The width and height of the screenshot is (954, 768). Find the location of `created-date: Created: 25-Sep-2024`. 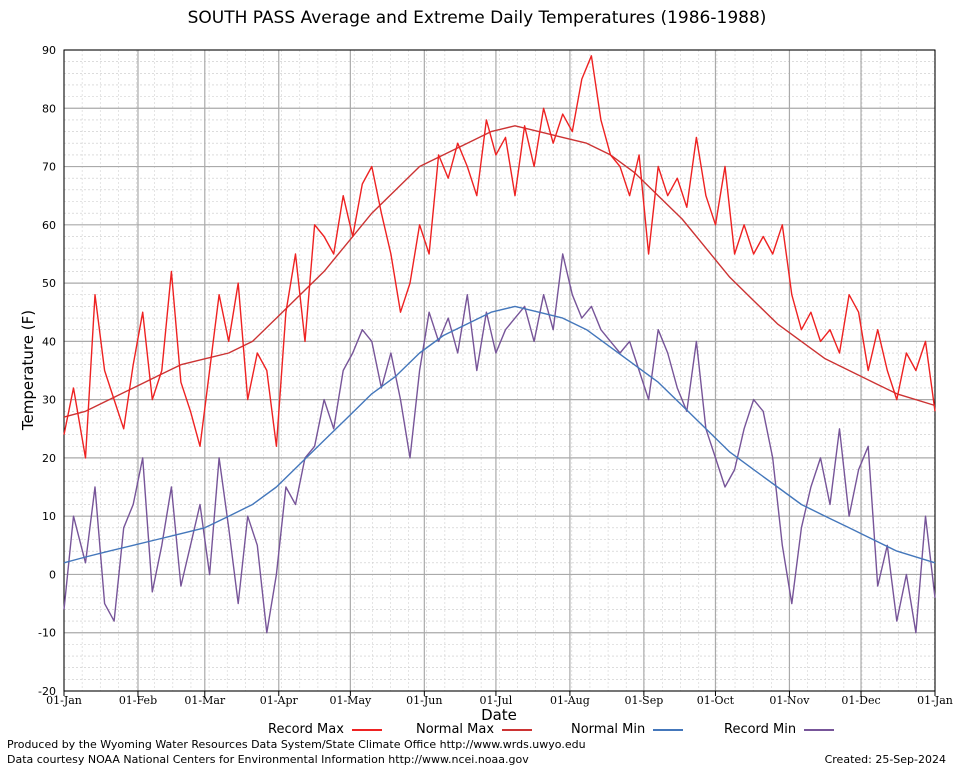

created-date: Created: 25-Sep-2024 is located at coordinates (885, 759).